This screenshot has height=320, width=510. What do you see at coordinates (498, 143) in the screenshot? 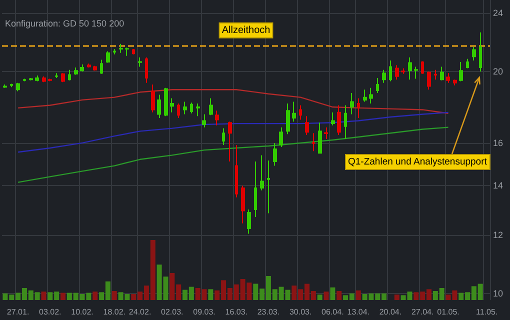
I see `y-tick-label: 16` at bounding box center [498, 143].